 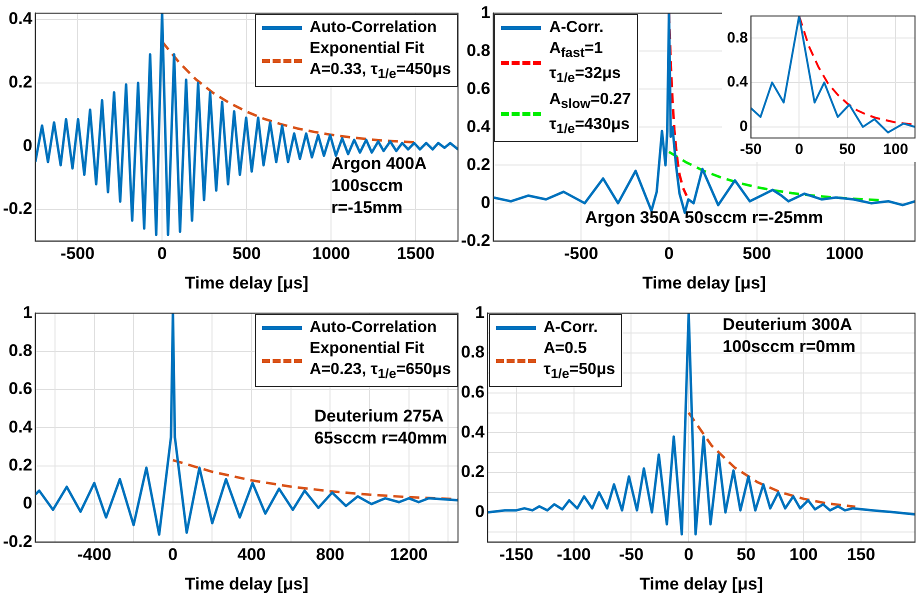 I want to click on annotation: Deuterium 275A 65sccm r=40mm, so click(x=381, y=427).